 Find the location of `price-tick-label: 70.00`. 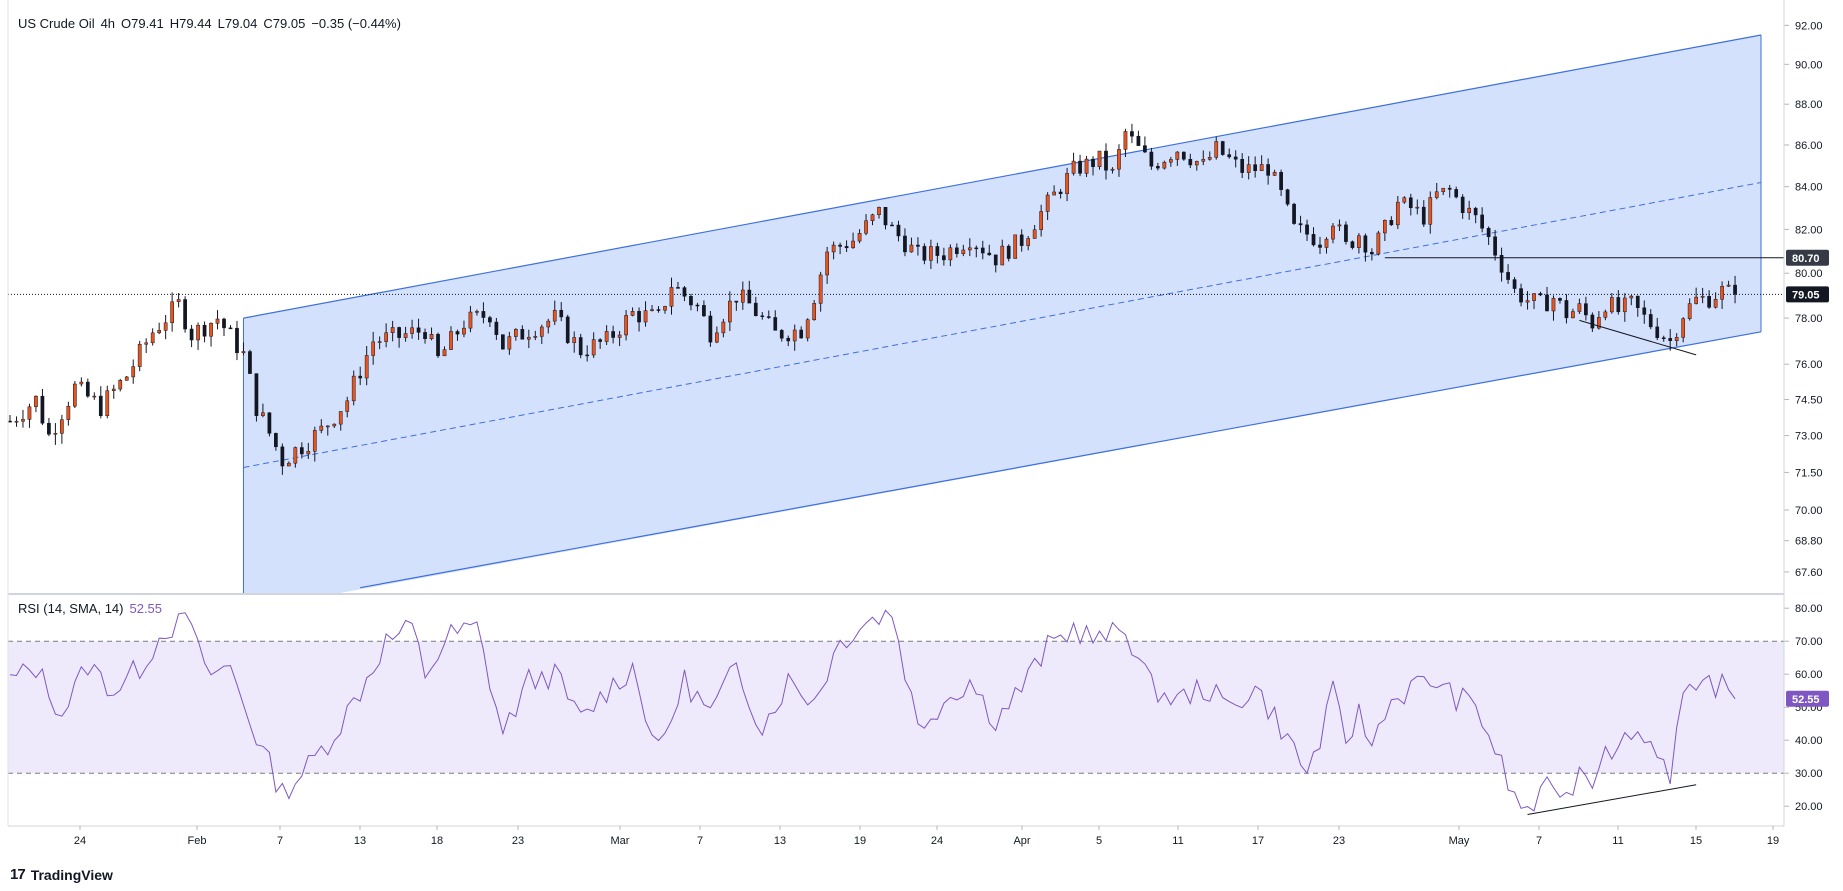

price-tick-label: 70.00 is located at coordinates (1809, 511).